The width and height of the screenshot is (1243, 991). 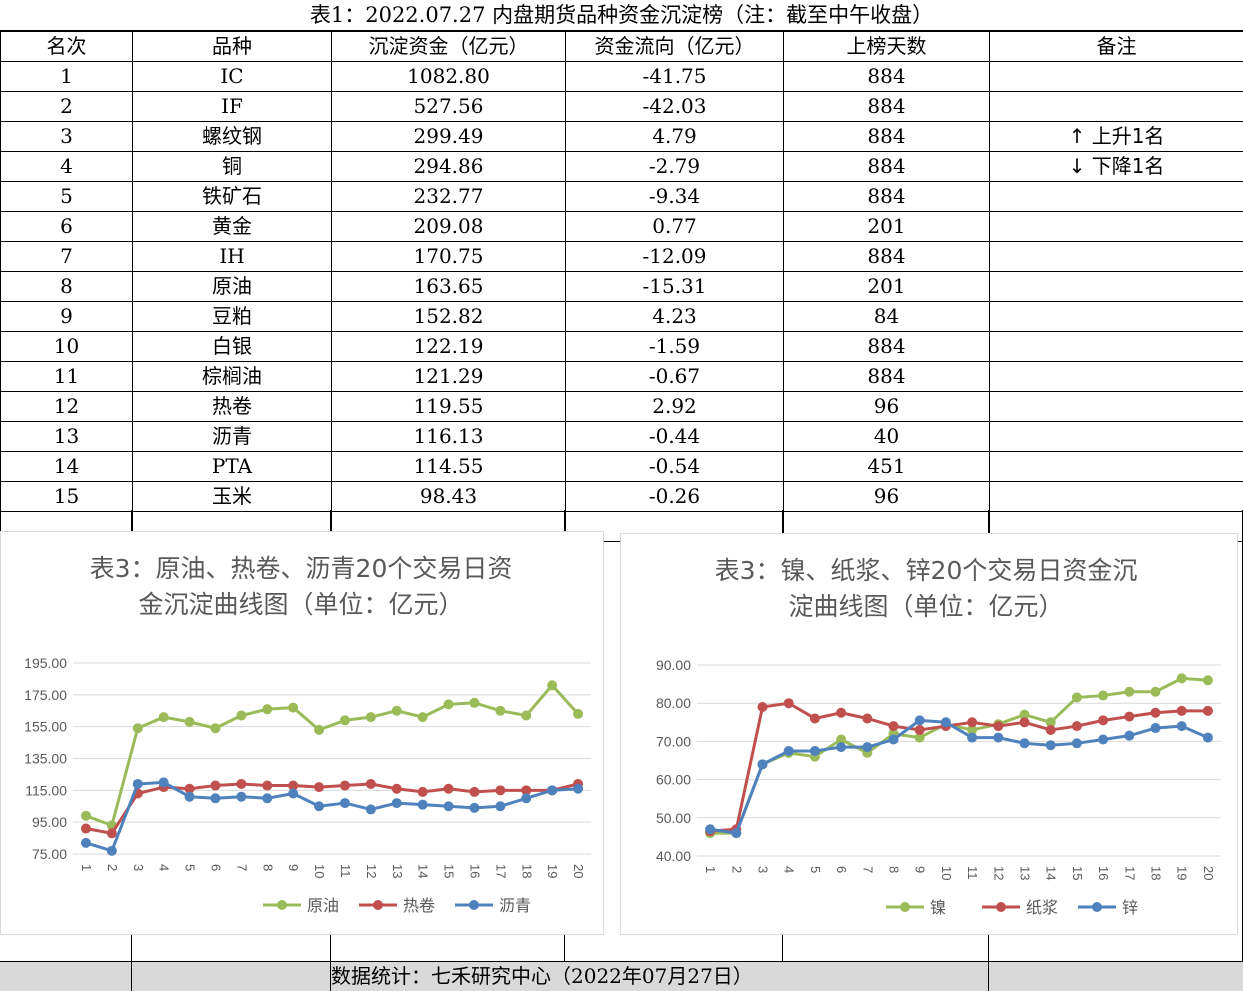 I want to click on x-tick-label: 1, so click(x=710, y=869).